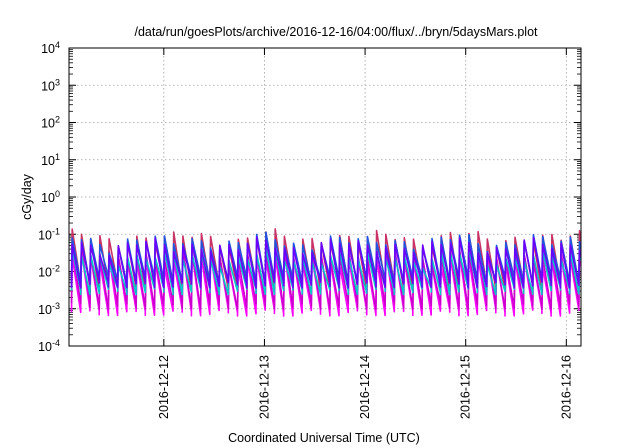 Image resolution: width=640 pixels, height=448 pixels. Describe the element at coordinates (325, 262) in the screenshot. I see `series-line` at that location.